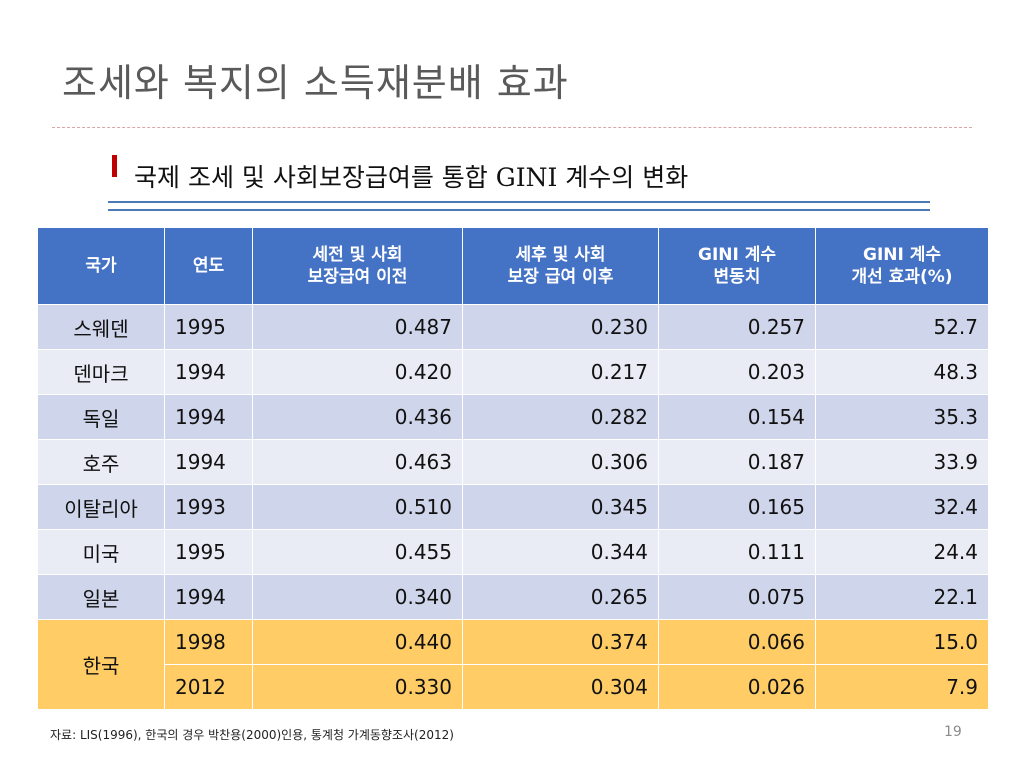 This screenshot has width=1024, height=768. I want to click on table-subtitle: 국제 조세 및 사회보장급여를 통합 GINI 계수의 변화, so click(411, 177).